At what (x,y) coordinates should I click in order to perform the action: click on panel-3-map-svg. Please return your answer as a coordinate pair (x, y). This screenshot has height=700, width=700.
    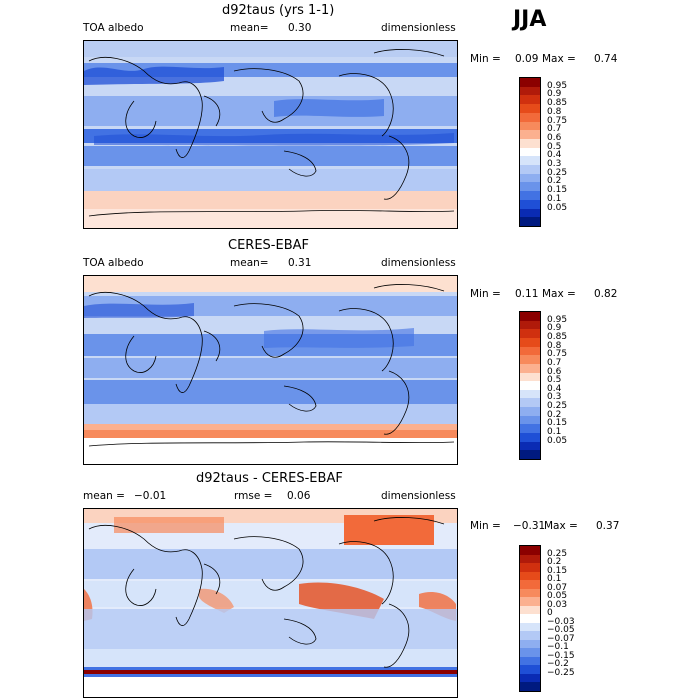
    Looking at the image, I should click on (270, 603).